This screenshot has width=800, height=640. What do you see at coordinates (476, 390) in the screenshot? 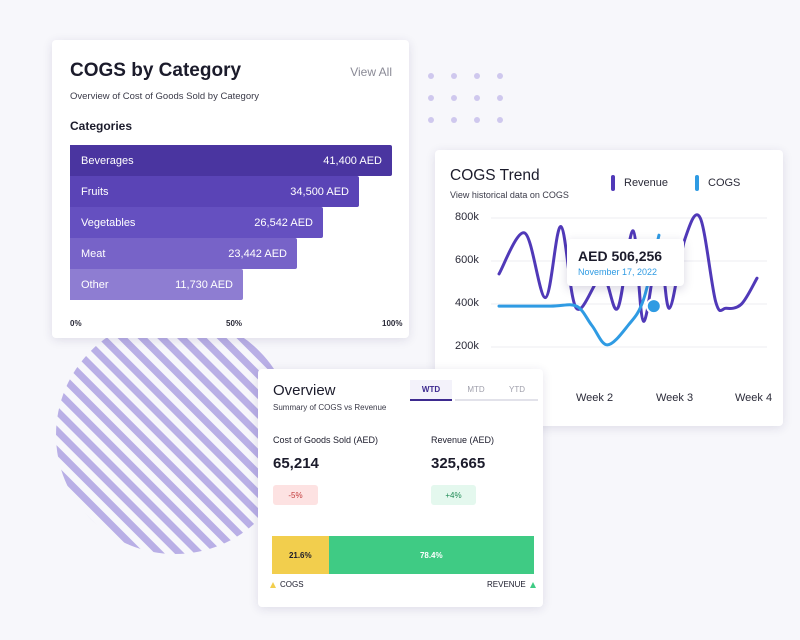
I see `tab-mtd: MTD` at bounding box center [476, 390].